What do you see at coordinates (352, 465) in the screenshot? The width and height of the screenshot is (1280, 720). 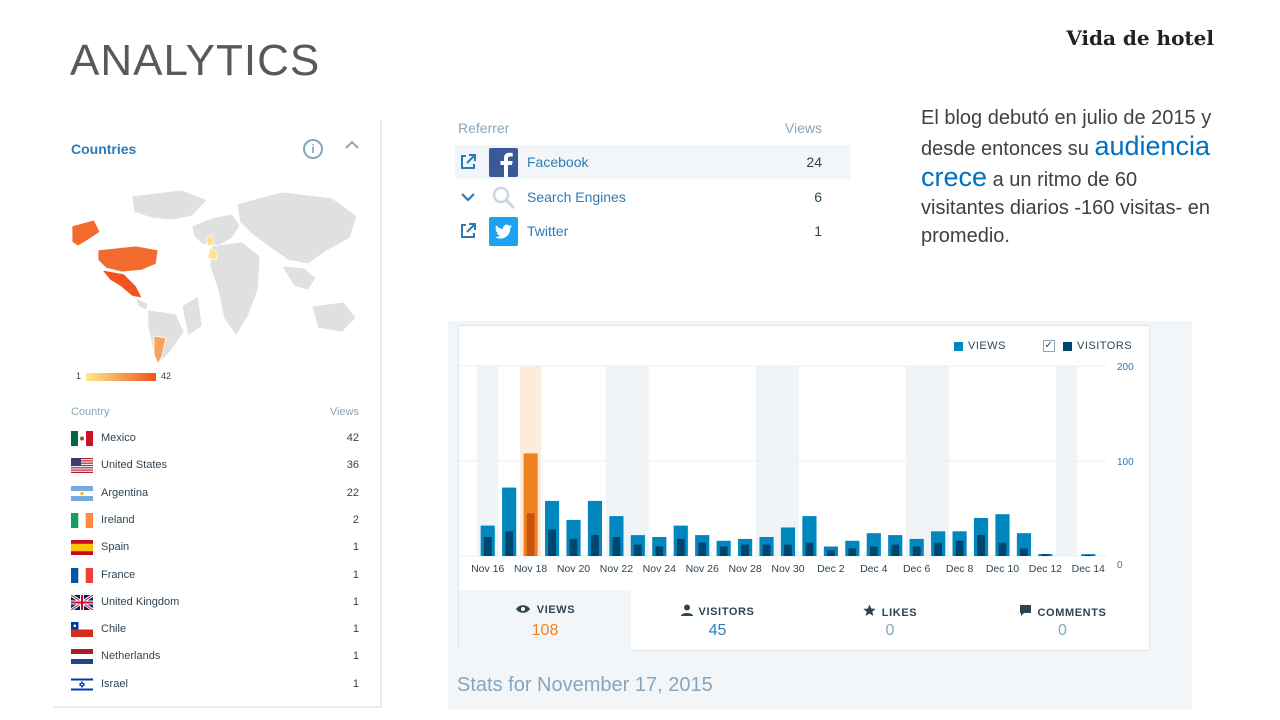 I see `country-views: 36` at bounding box center [352, 465].